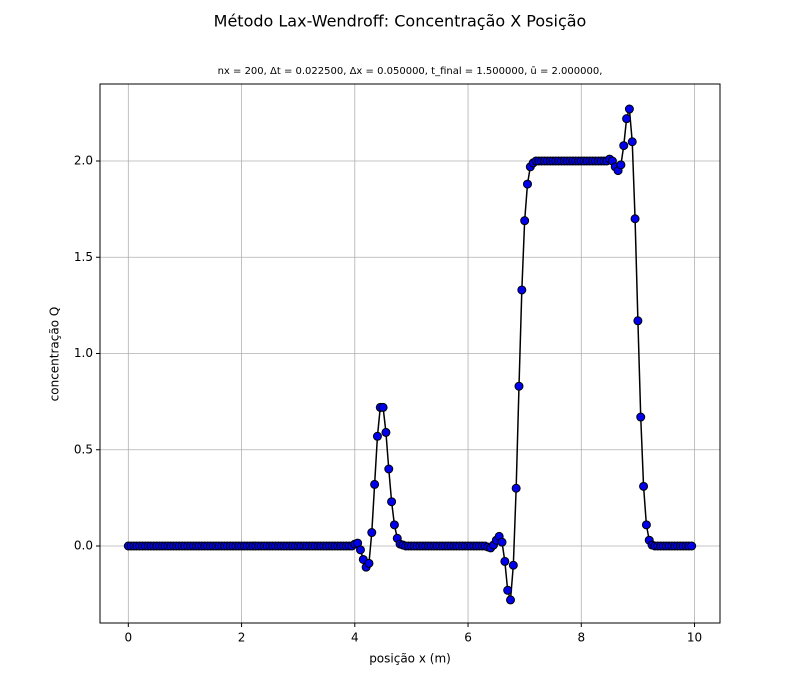 This screenshot has height=700, width=800. What do you see at coordinates (83, 449) in the screenshot?
I see `y-tick-label: 0.5` at bounding box center [83, 449].